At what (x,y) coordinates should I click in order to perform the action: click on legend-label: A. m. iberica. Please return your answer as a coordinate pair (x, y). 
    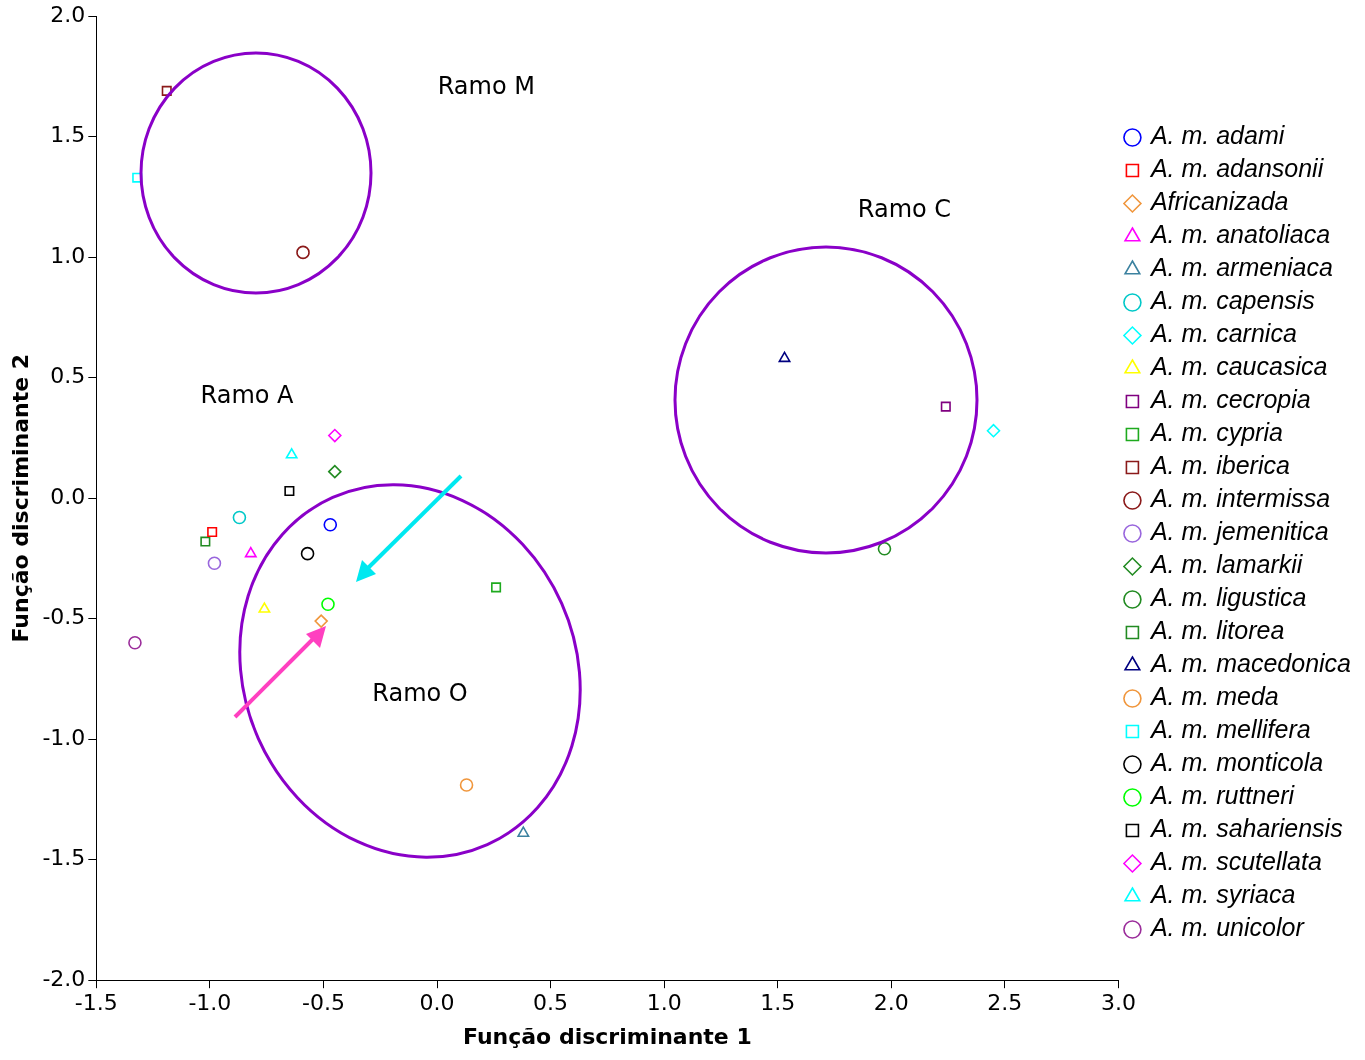
    Looking at the image, I should click on (1219, 465).